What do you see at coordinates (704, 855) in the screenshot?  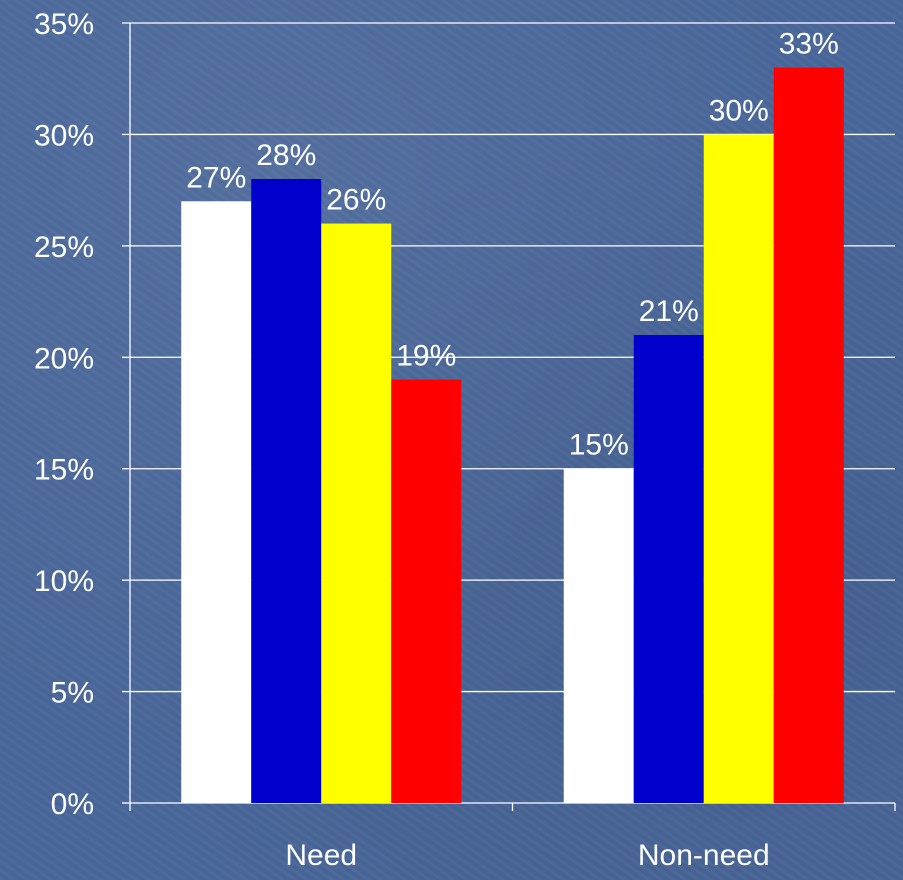 I see `x-category-label: Non-need` at bounding box center [704, 855].